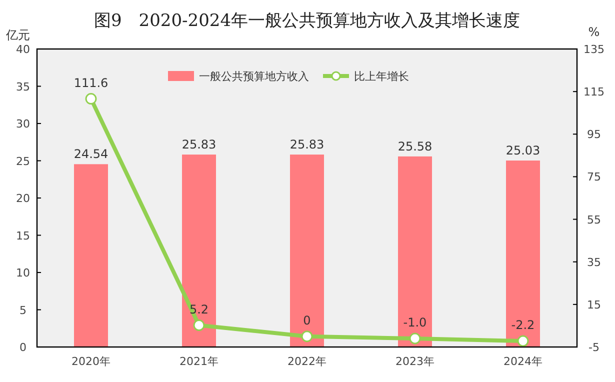 This screenshot has height=382, width=615. Describe the element at coordinates (594, 262) in the screenshot. I see `y2-tick-label: 35` at that location.